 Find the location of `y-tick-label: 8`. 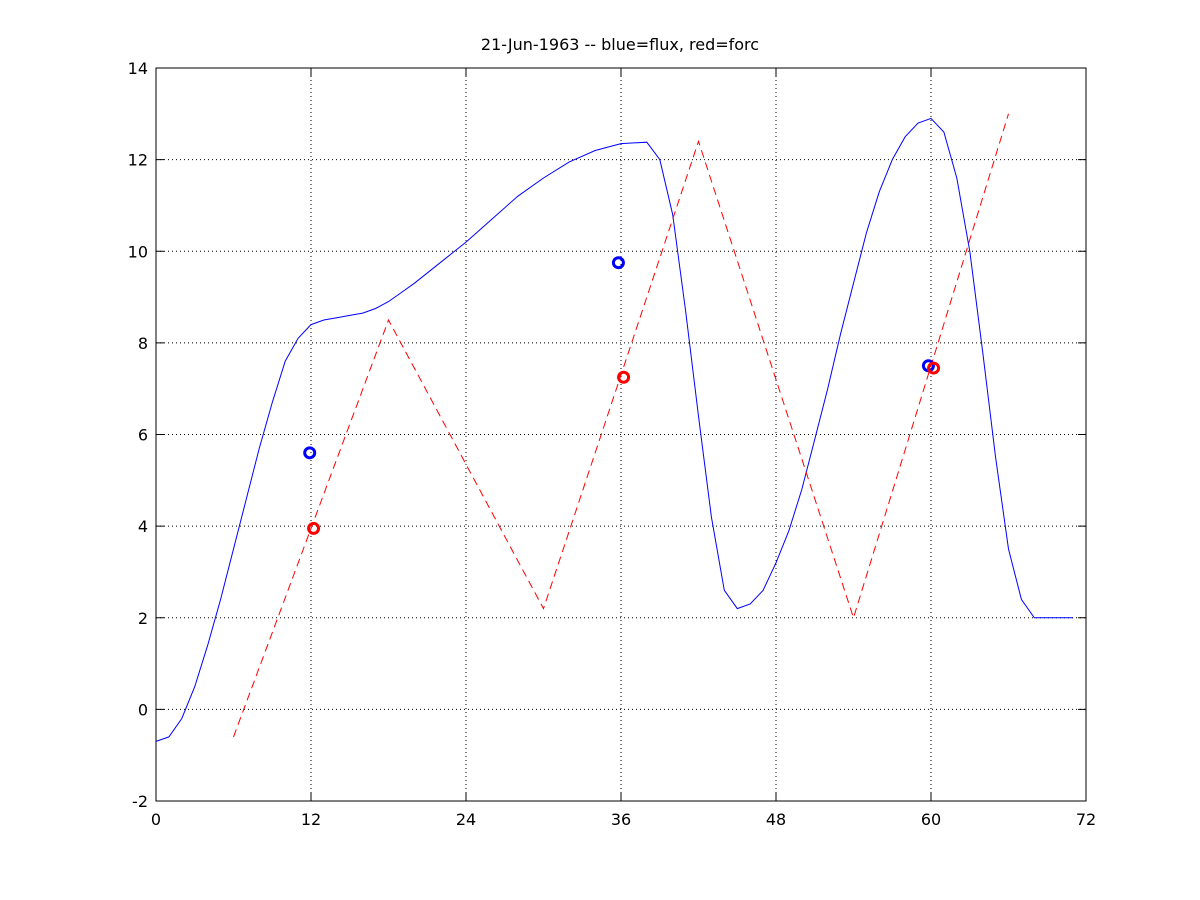

y-tick-label: 8 is located at coordinates (143, 343).